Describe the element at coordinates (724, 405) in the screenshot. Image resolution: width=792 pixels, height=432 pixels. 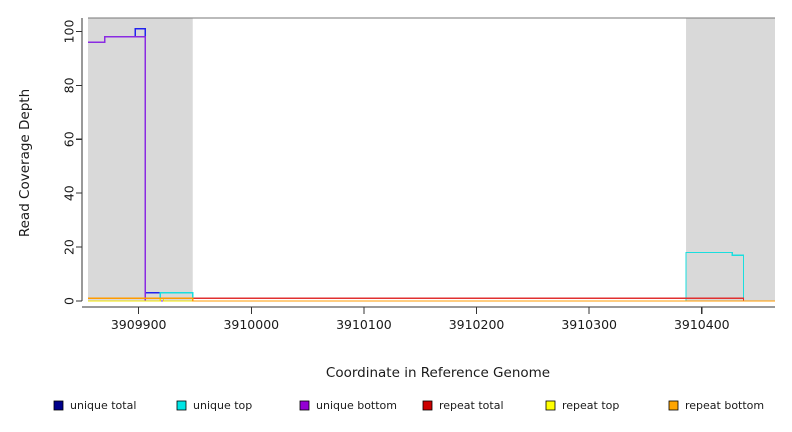
I see `legend-label: repeat bottom` at that location.